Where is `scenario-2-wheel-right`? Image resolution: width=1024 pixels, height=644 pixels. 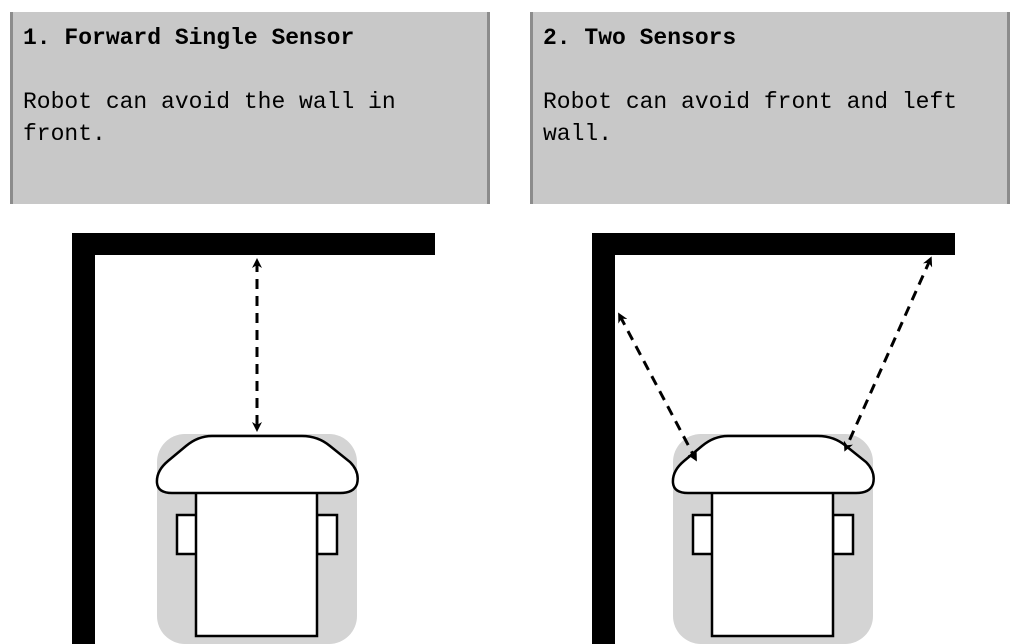
scenario-2-wheel-right is located at coordinates (843, 534).